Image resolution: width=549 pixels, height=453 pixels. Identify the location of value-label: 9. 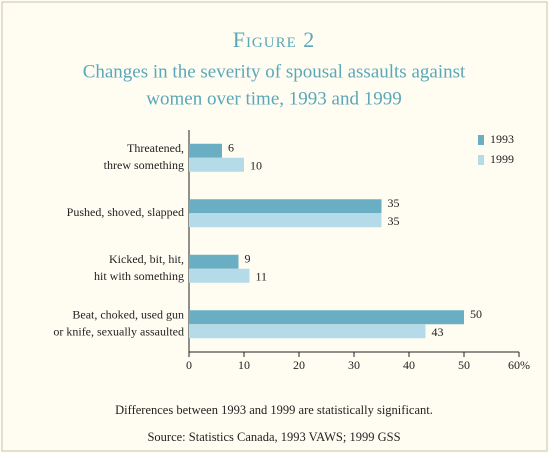
(248, 259).